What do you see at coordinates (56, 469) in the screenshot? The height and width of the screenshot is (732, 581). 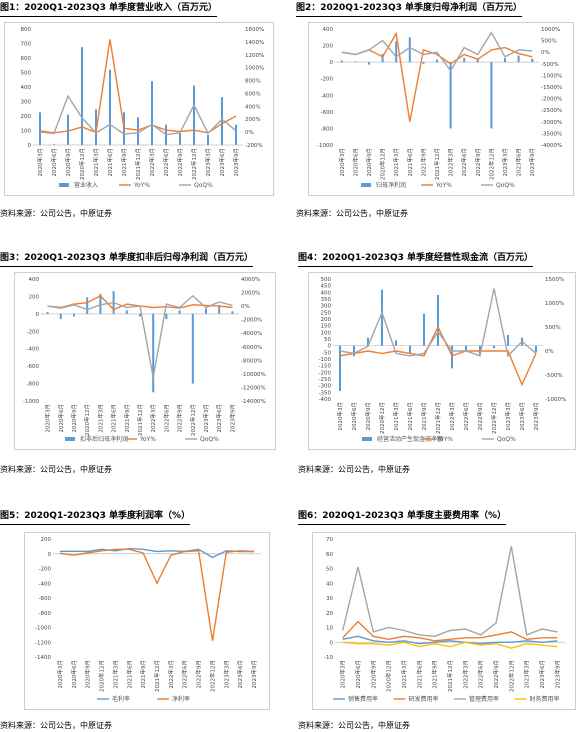 I see `source-note-3: 资料来源：公司公告，中原证券` at bounding box center [56, 469].